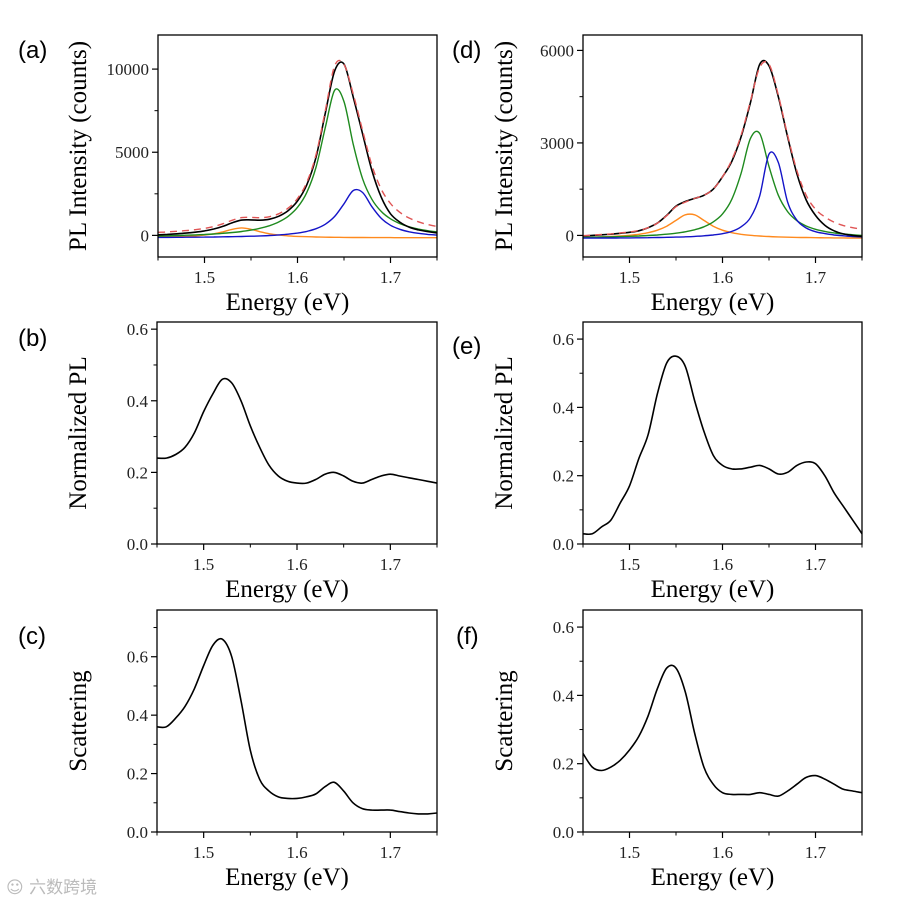 The height and width of the screenshot is (908, 920). What do you see at coordinates (51, 888) in the screenshot?
I see `watermark-logo: ☺ 六数跨境` at bounding box center [51, 888].